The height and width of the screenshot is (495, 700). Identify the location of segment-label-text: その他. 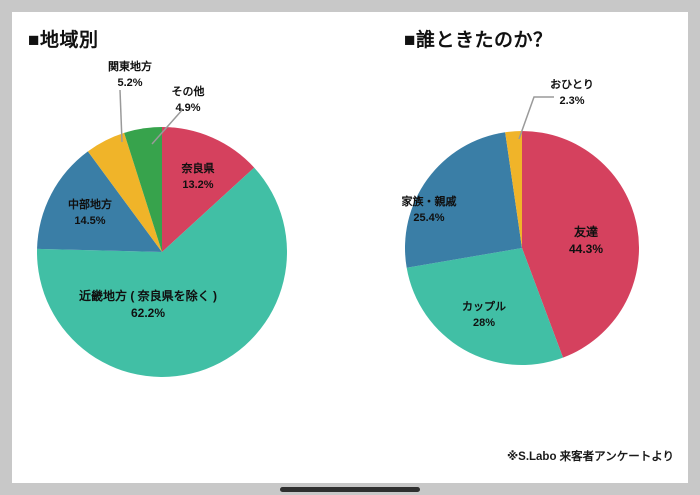
(188, 92).